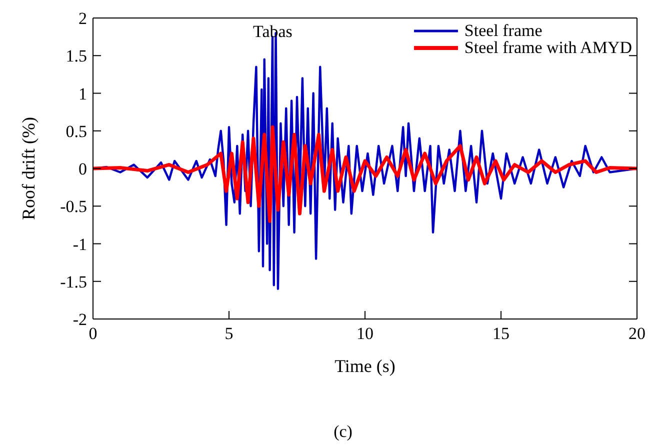 This screenshot has height=448, width=666. I want to click on y-tick-label: 2, so click(82, 18).